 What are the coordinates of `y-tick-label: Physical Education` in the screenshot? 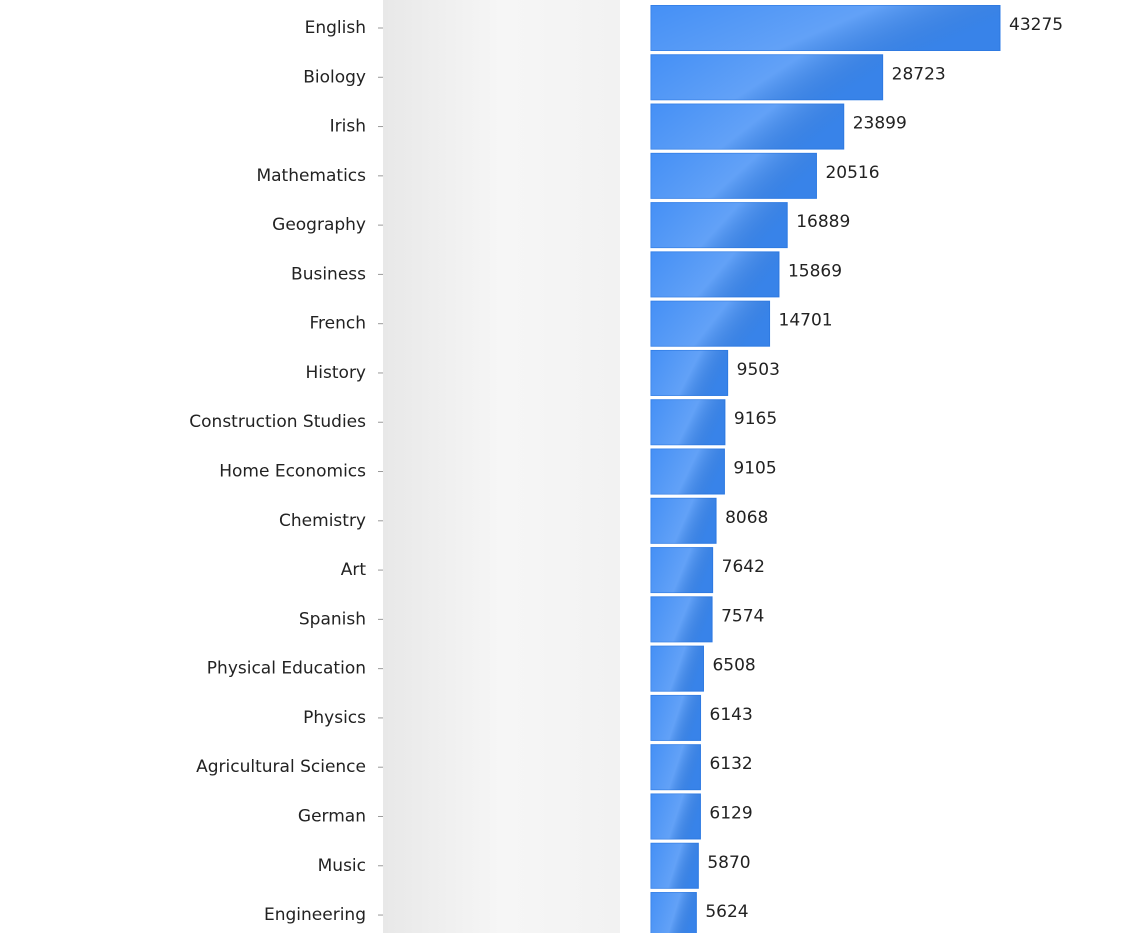 It's located at (286, 669).